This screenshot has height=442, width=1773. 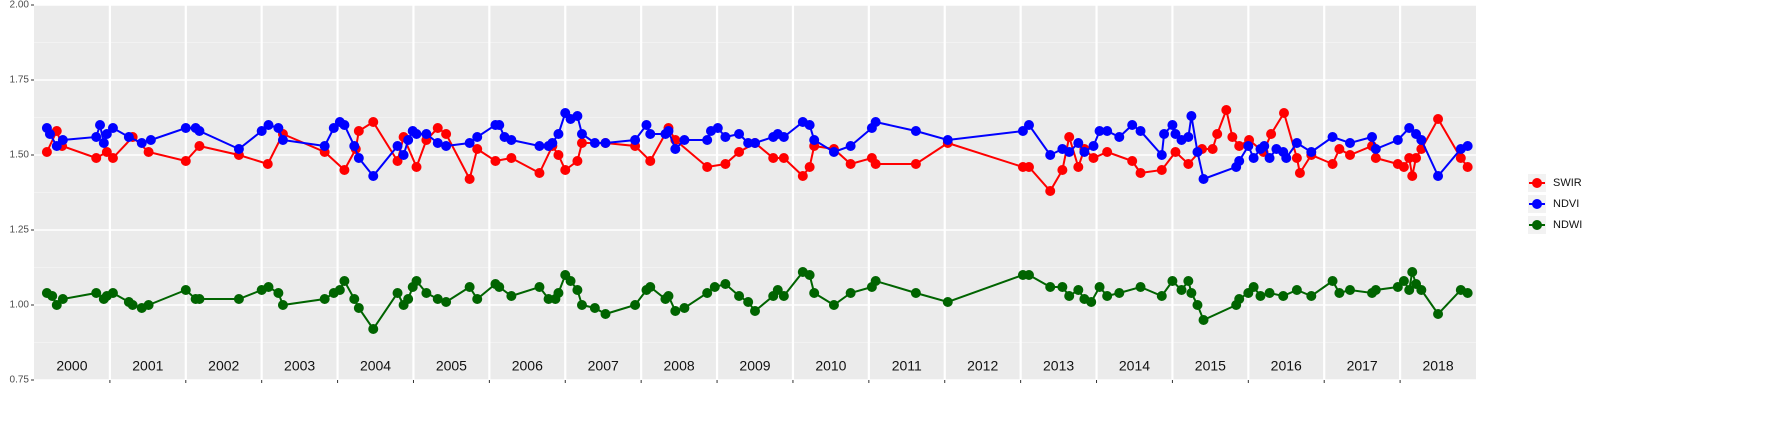 What do you see at coordinates (20, 230) in the screenshot?
I see `y-tick-label: 1.25` at bounding box center [20, 230].